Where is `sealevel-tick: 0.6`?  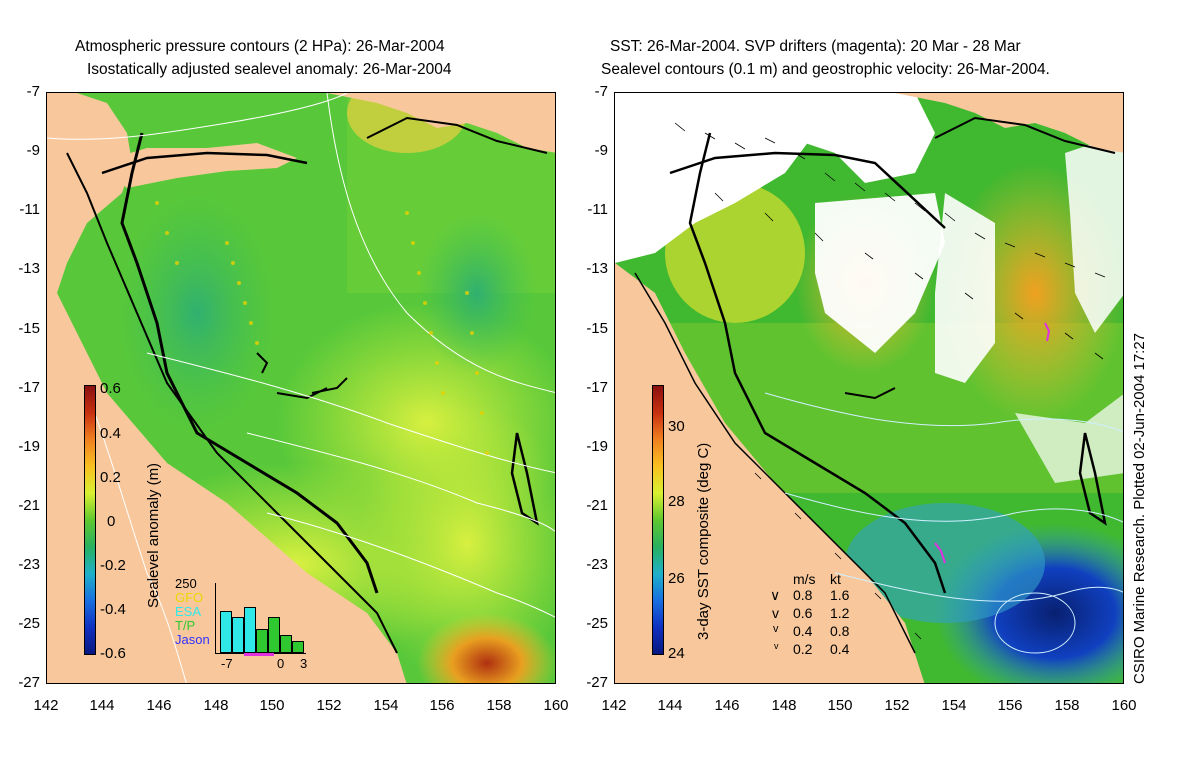 sealevel-tick: 0.6 is located at coordinates (110, 388).